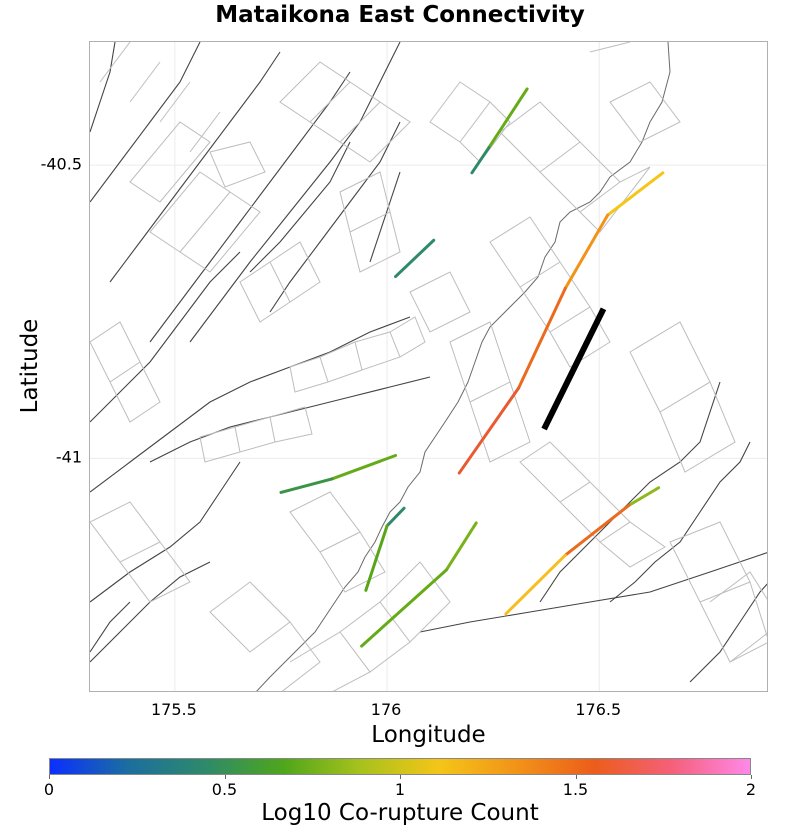 This screenshot has width=800, height=839. I want to click on colorbar-tick-label: 0.5, so click(224, 789).